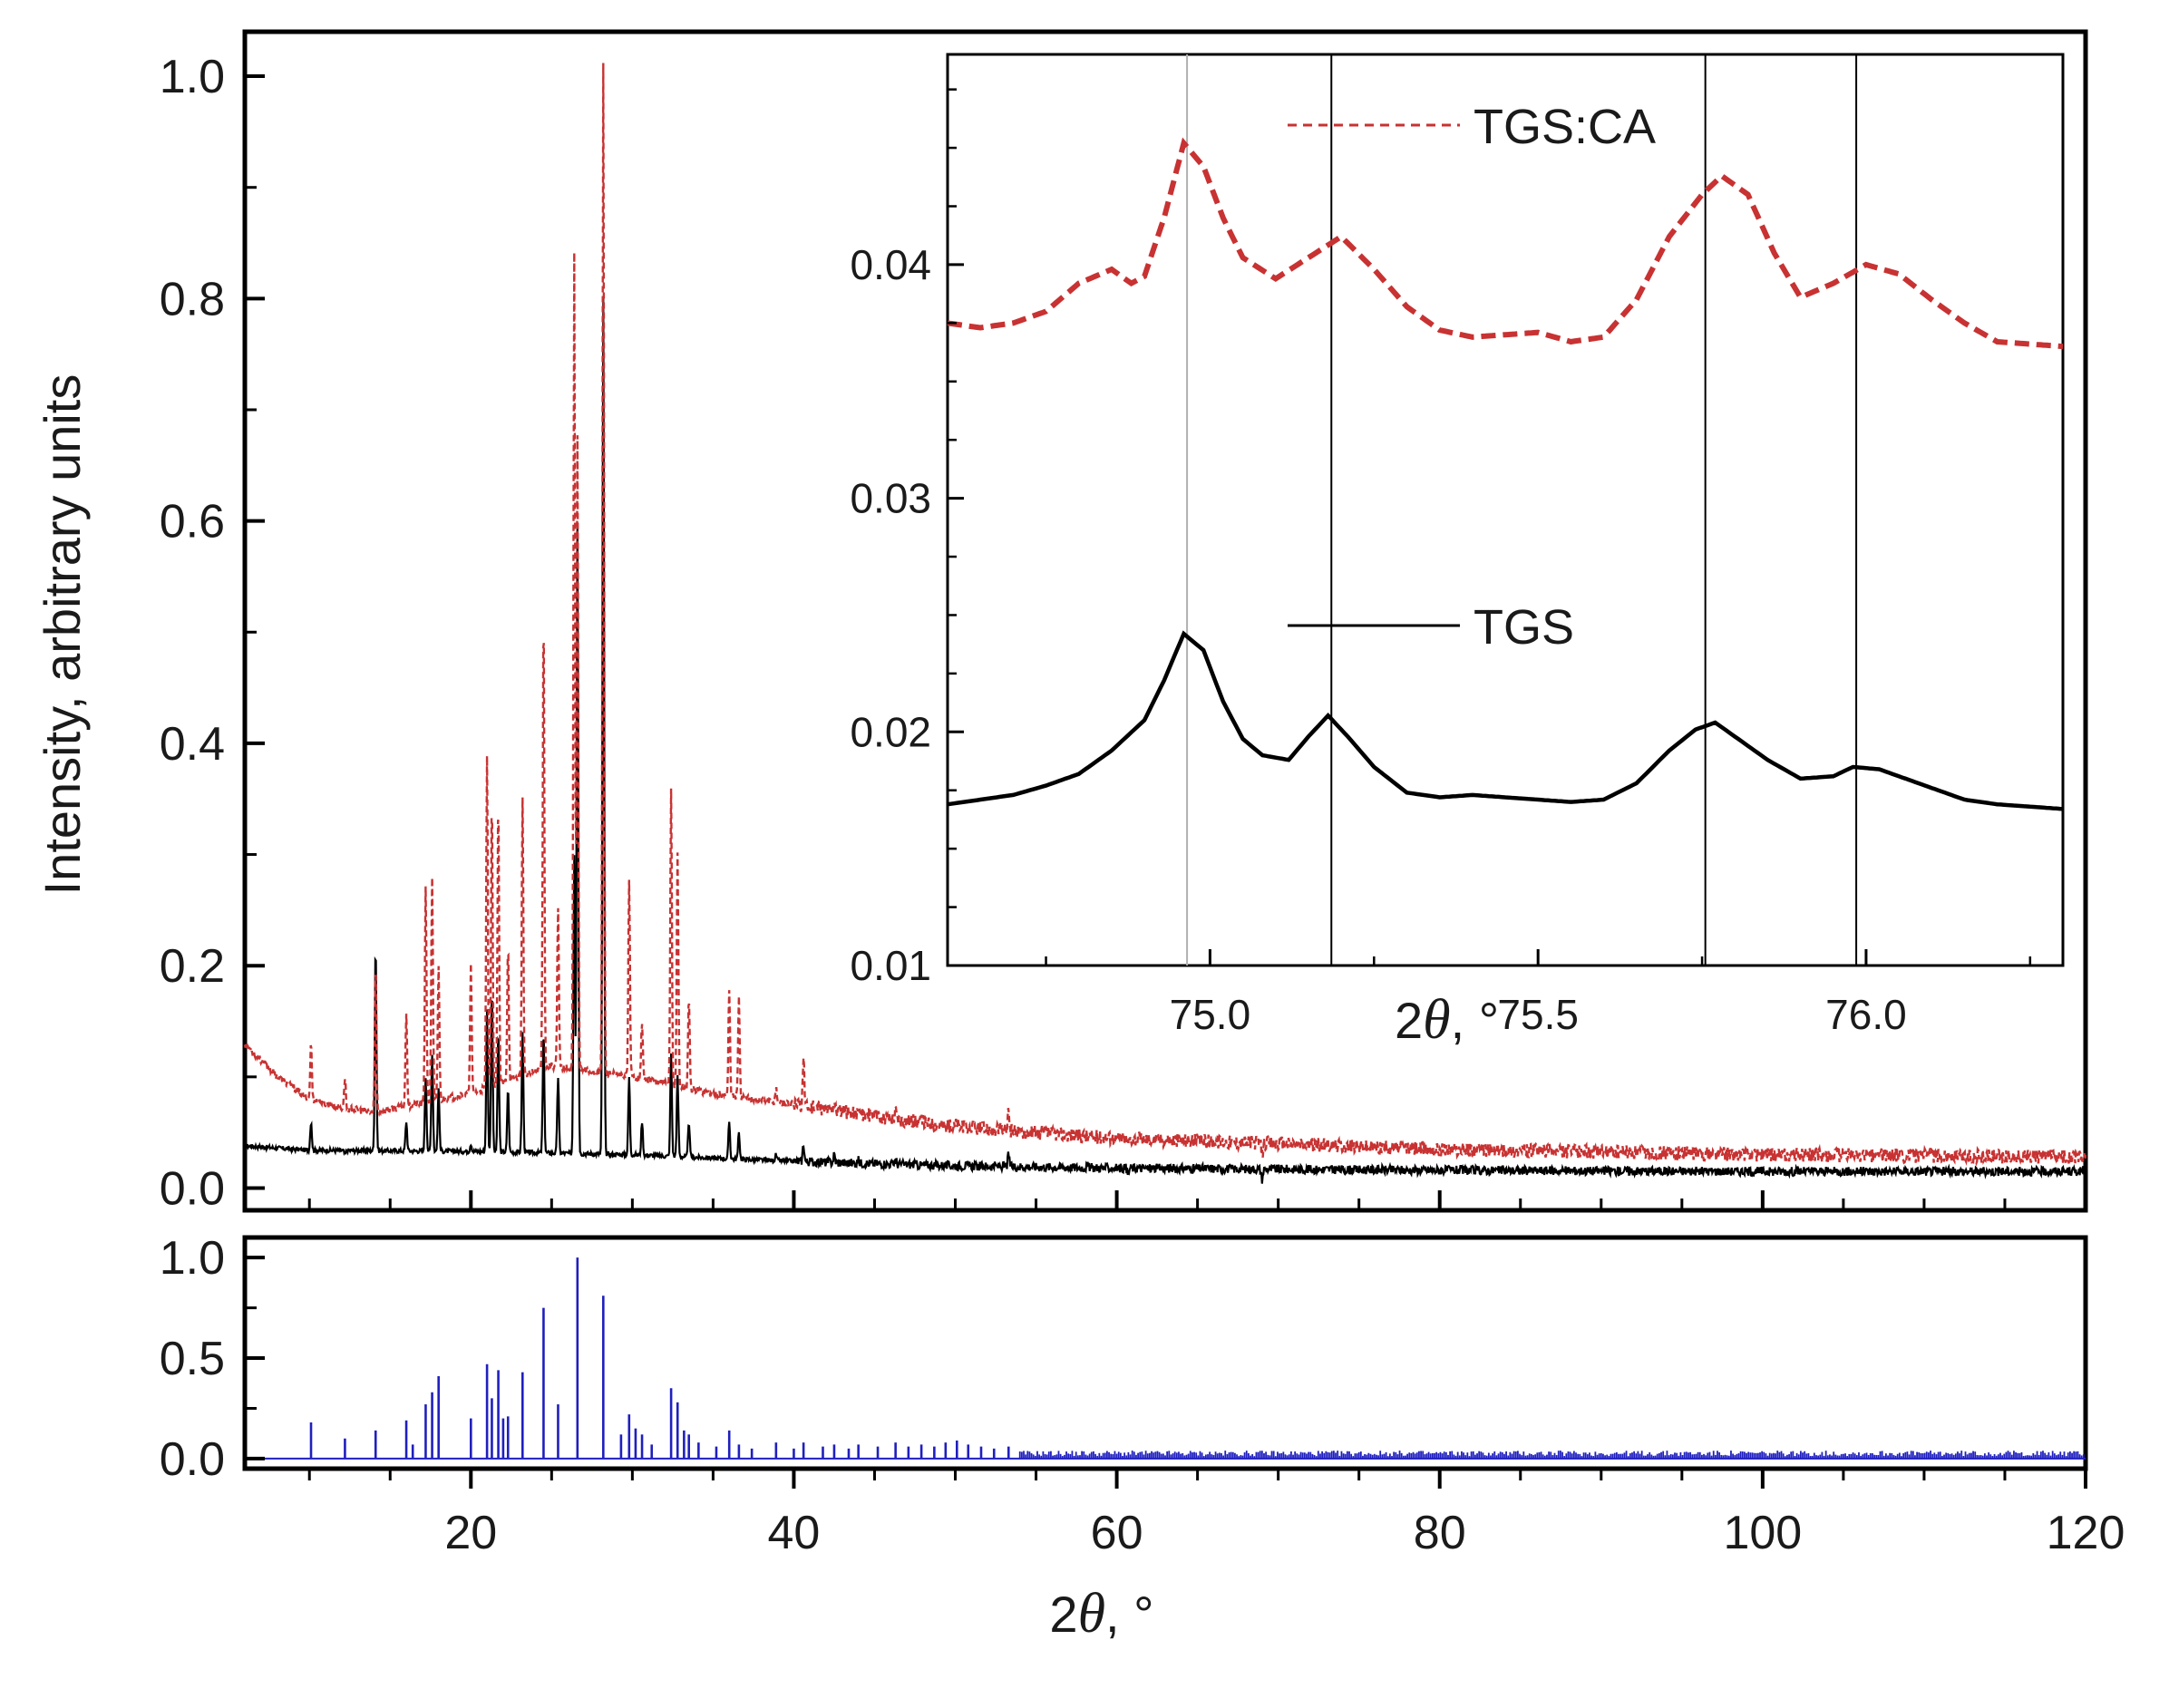 This screenshot has width=2169, height=1708. What do you see at coordinates (2086, 1533) in the screenshot?
I see `x-tick-label: 120` at bounding box center [2086, 1533].